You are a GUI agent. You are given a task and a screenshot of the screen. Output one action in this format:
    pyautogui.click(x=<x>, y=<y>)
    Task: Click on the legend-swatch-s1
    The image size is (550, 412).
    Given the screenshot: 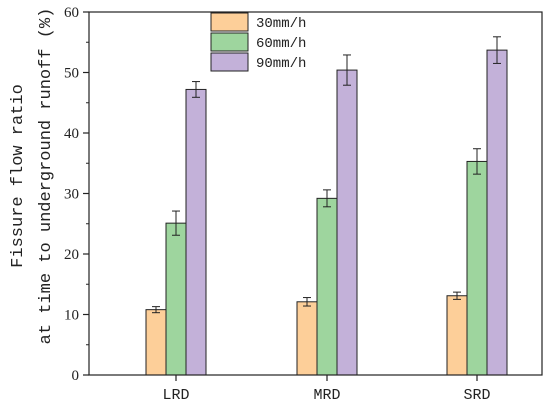 What is the action you would take?
    pyautogui.click(x=229, y=22)
    